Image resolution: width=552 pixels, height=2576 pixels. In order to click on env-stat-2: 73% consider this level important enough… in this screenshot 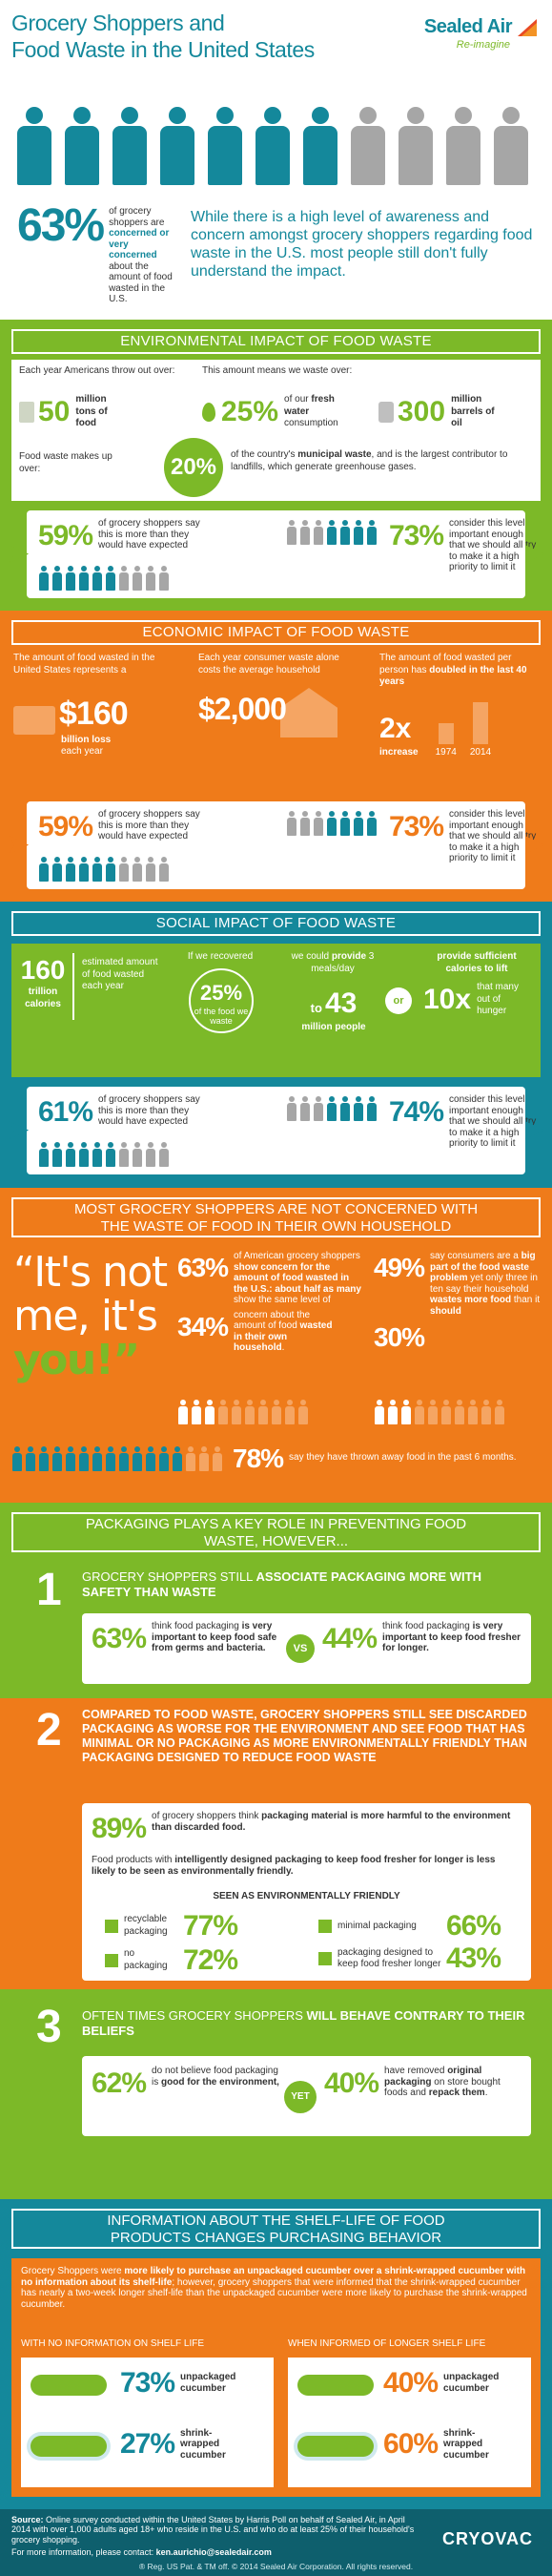, I will do `click(463, 545)`.